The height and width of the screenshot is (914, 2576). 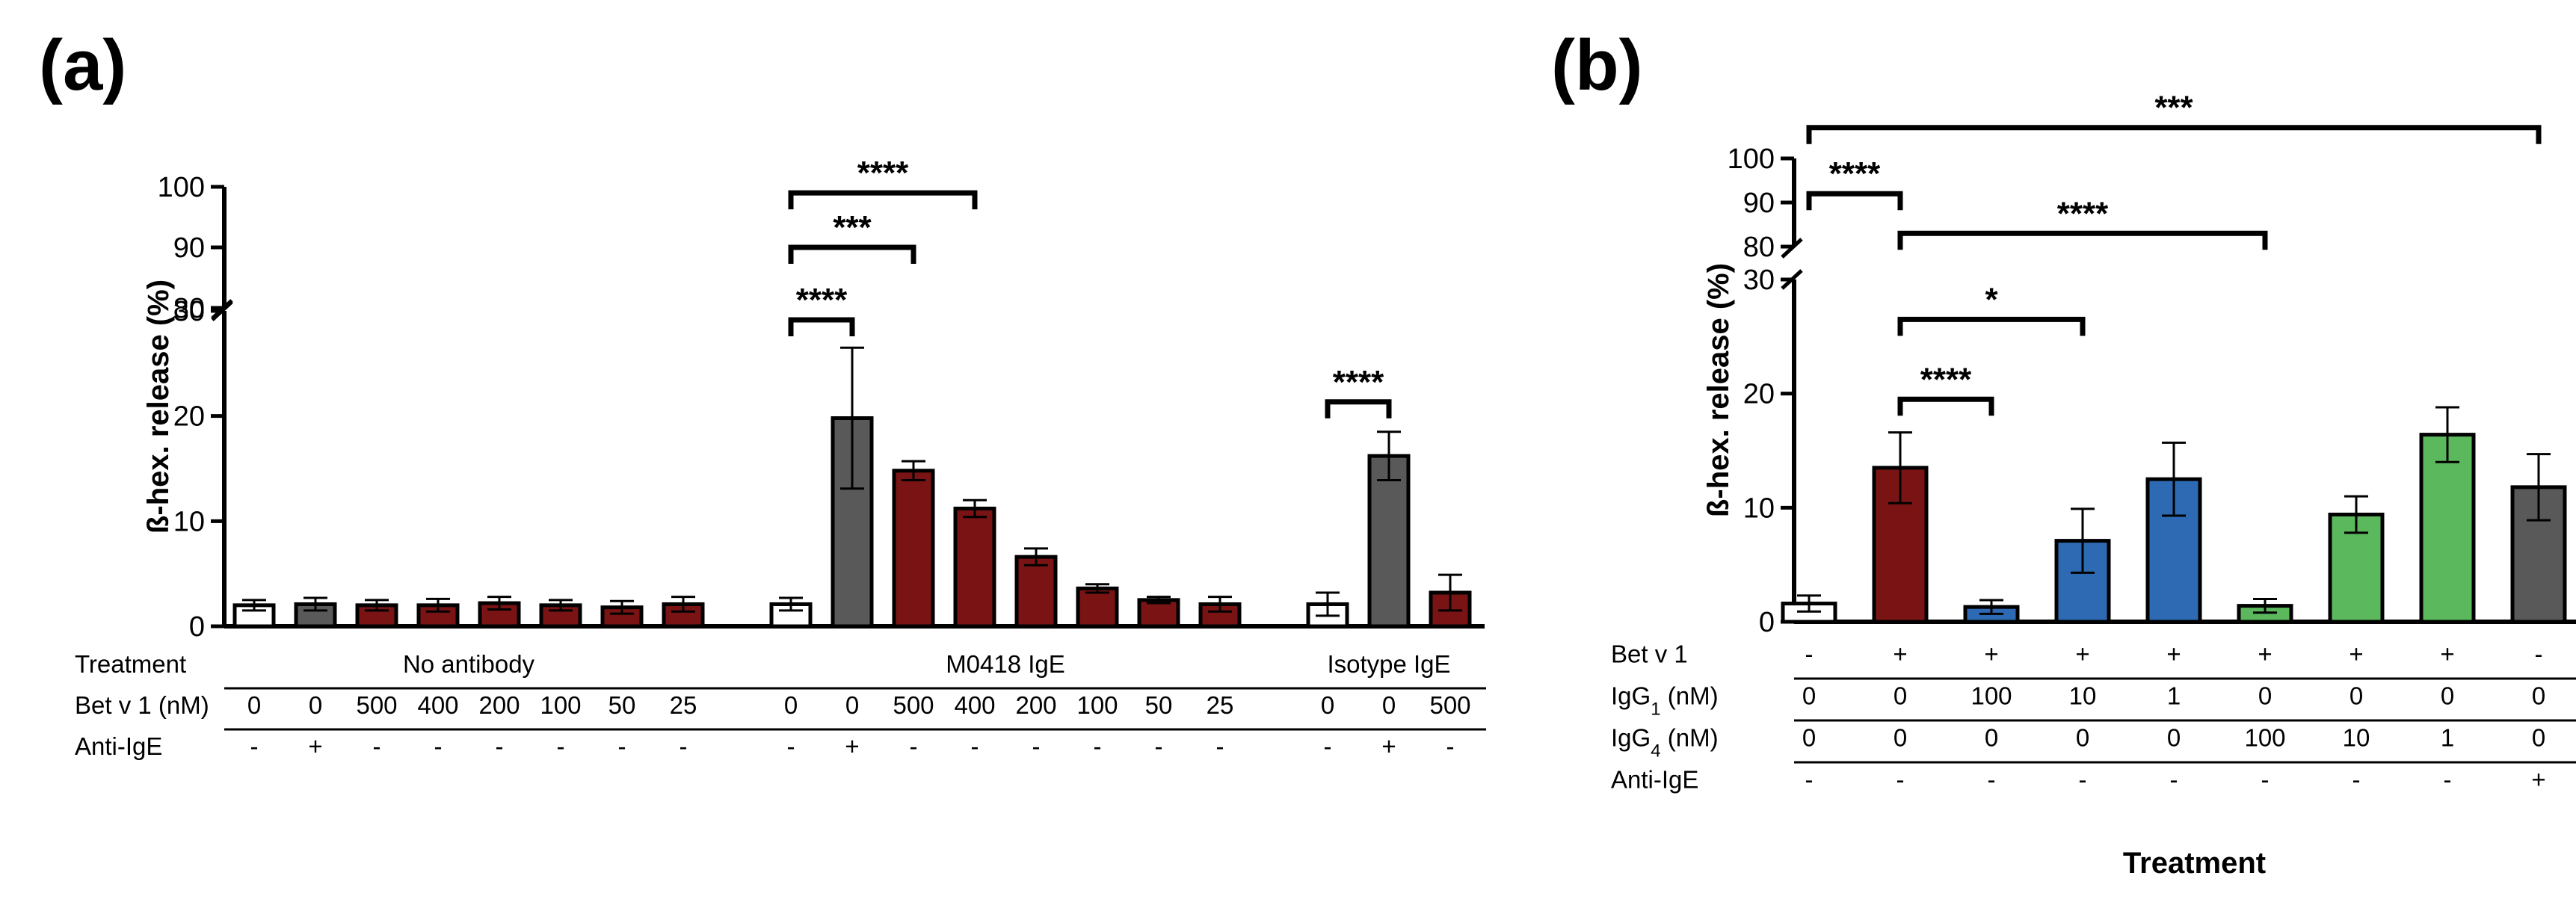 I want to click on panel-label: (b), so click(x=1597, y=65).